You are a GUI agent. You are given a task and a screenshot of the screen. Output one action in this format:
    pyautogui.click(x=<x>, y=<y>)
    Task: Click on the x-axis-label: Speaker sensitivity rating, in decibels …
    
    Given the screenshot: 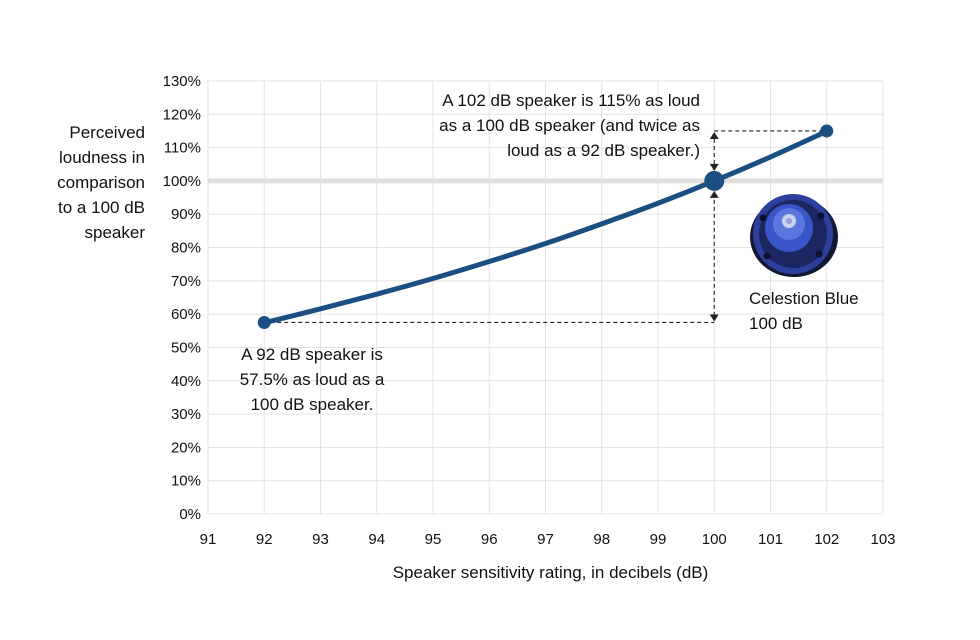 What is the action you would take?
    pyautogui.click(x=551, y=572)
    